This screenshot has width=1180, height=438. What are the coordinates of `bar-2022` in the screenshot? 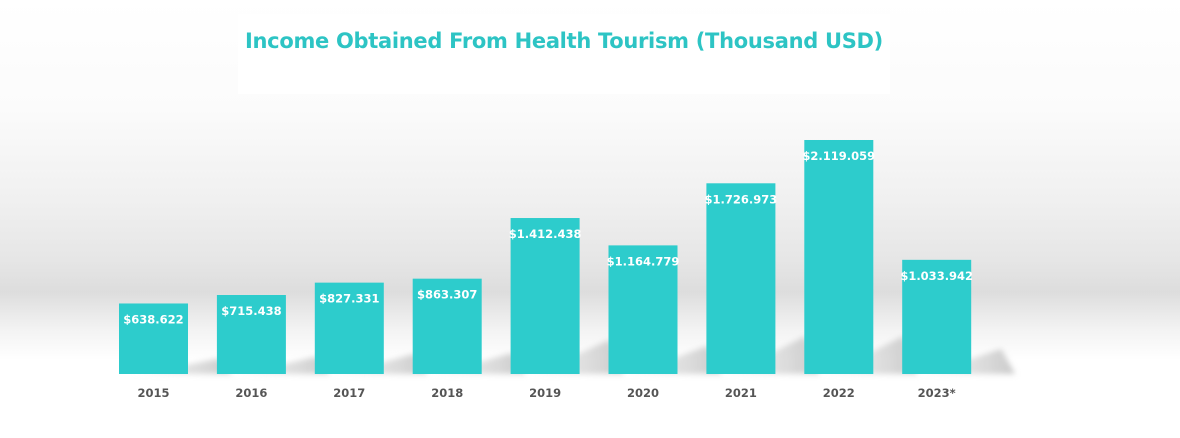 It's located at (839, 257).